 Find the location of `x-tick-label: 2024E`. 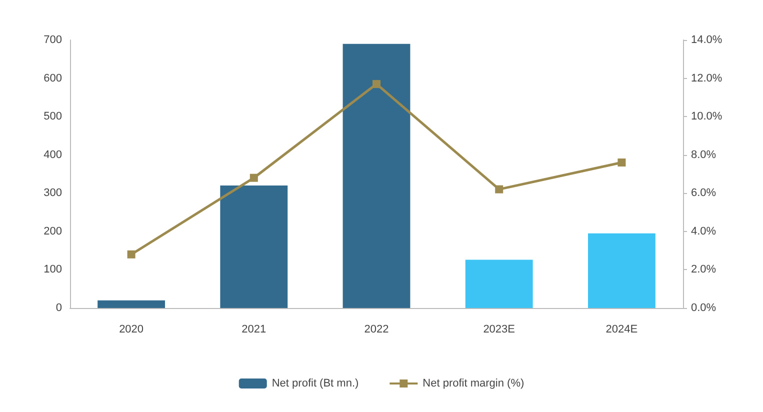

x-tick-label: 2024E is located at coordinates (622, 330).